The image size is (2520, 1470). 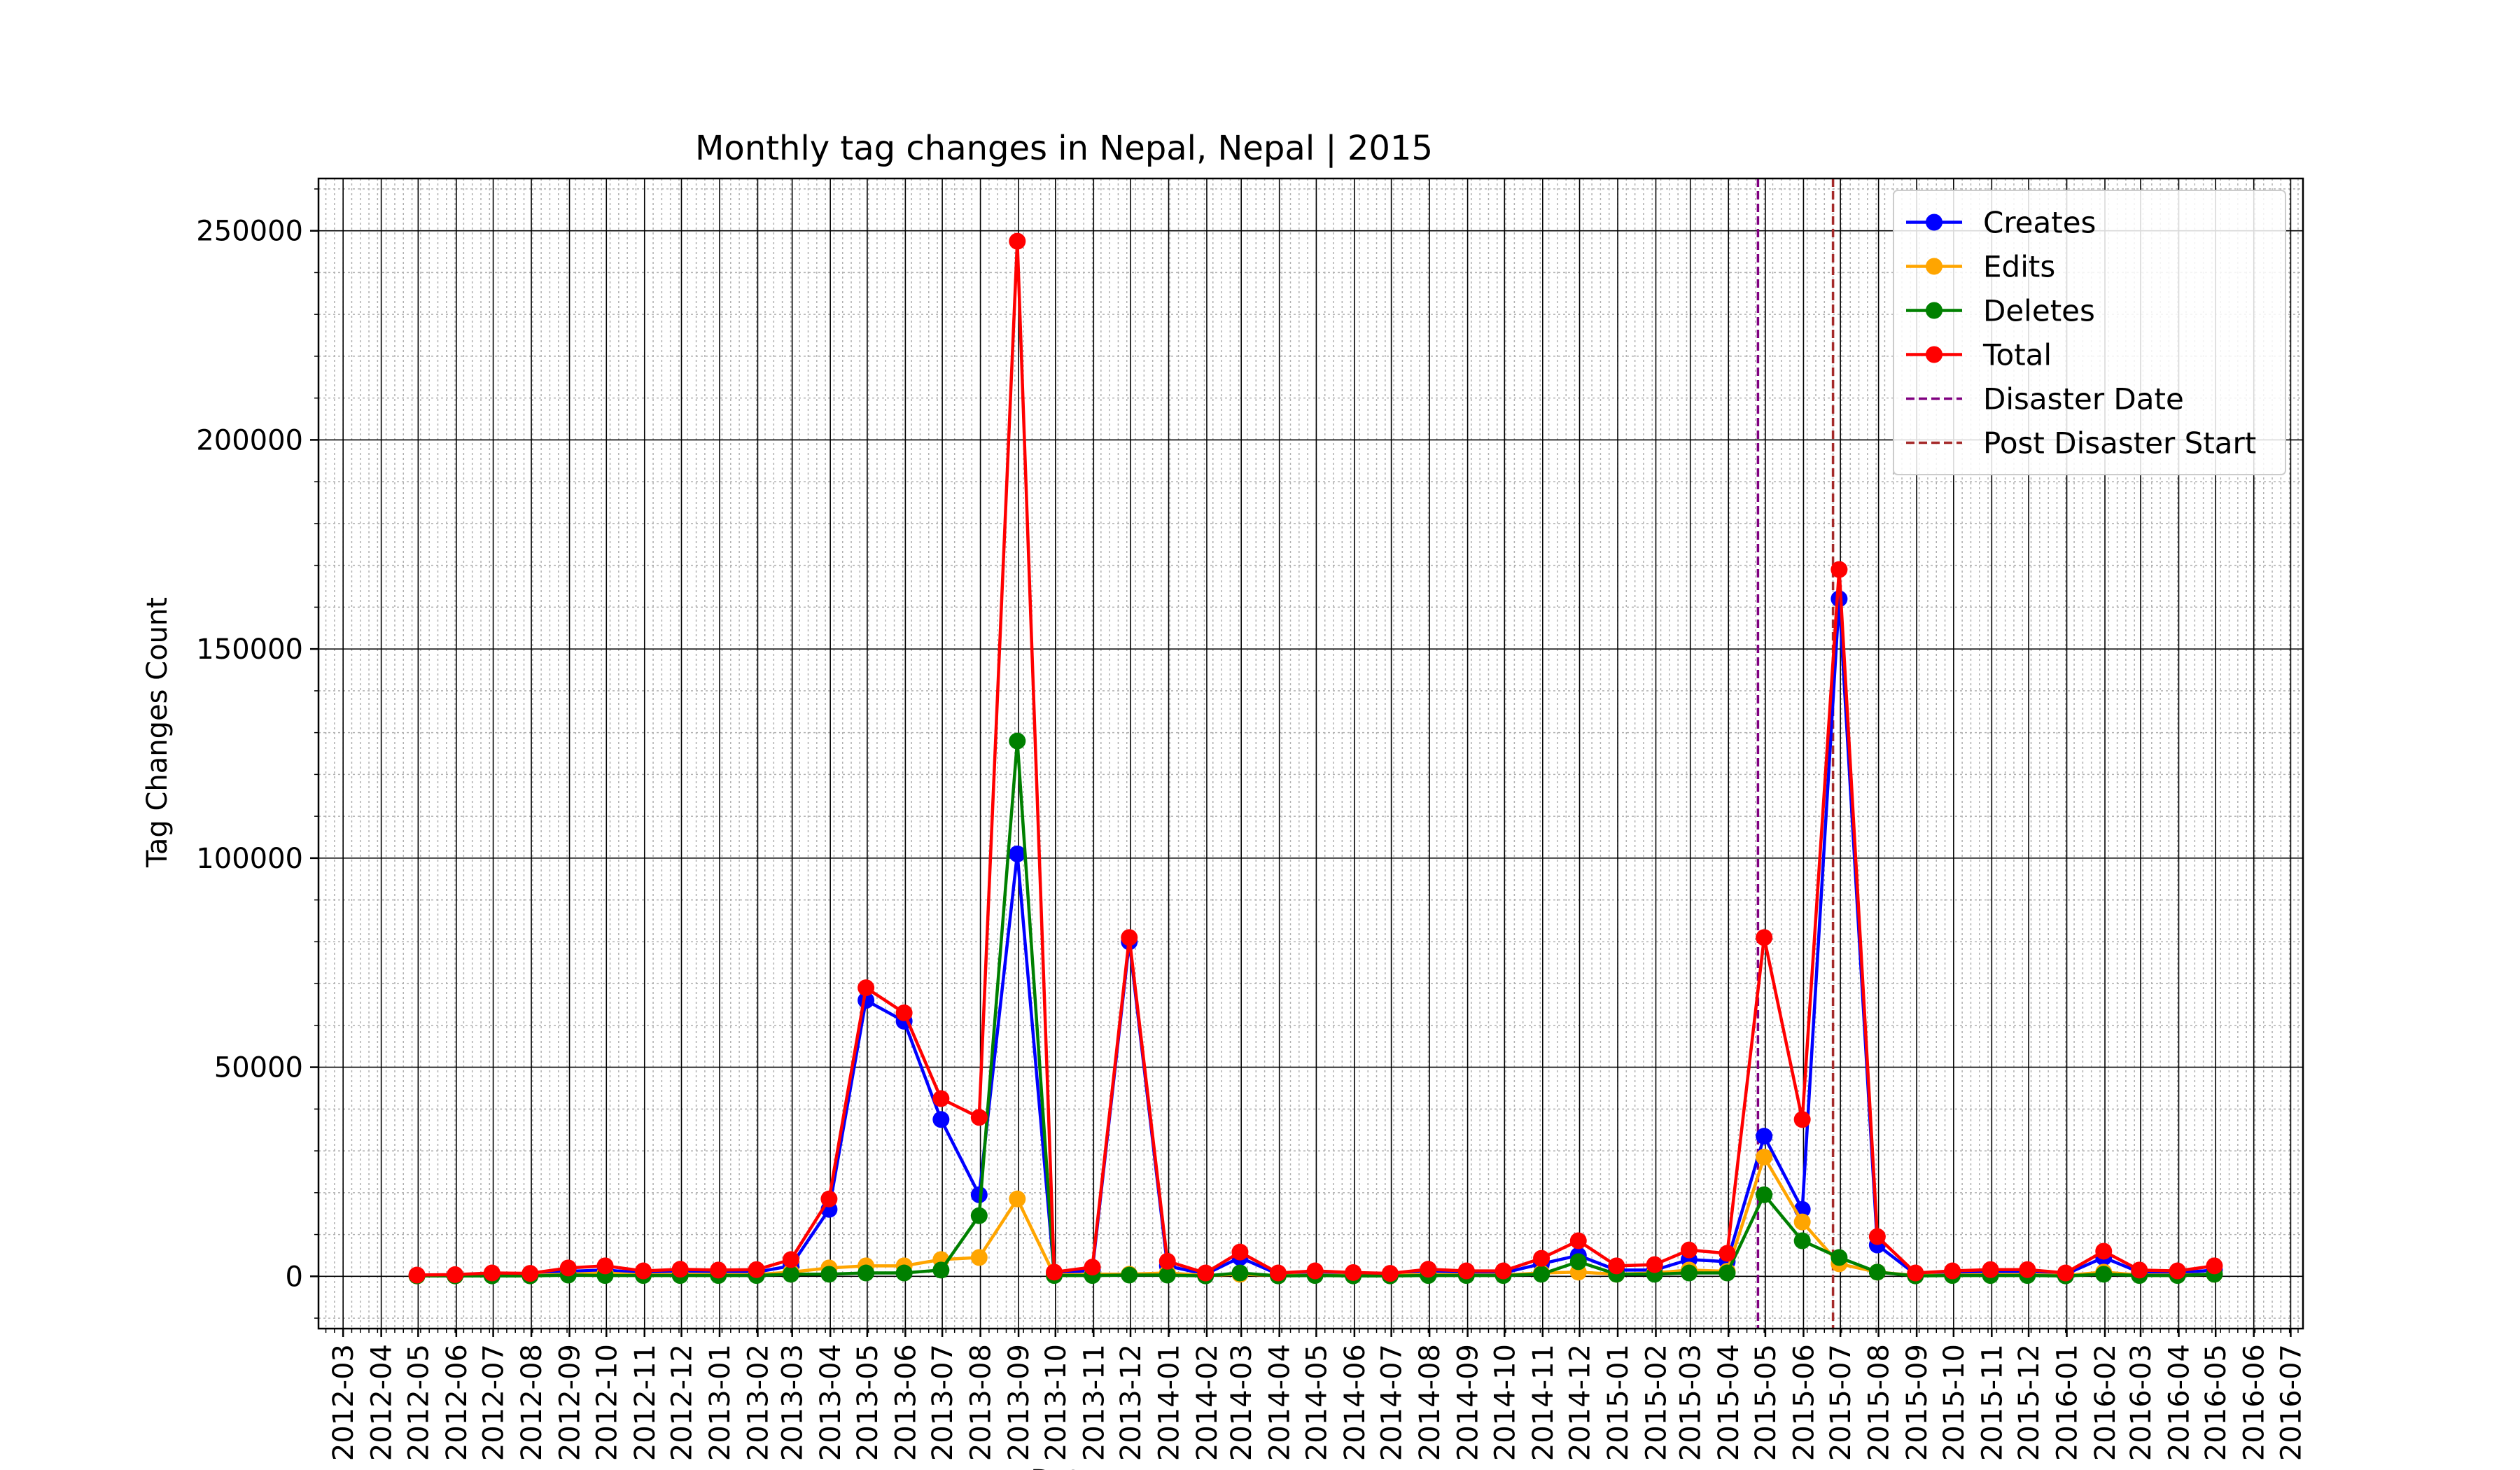 I want to click on legend-label-post-disaster-start: Post Disaster Start, so click(x=2119, y=443).